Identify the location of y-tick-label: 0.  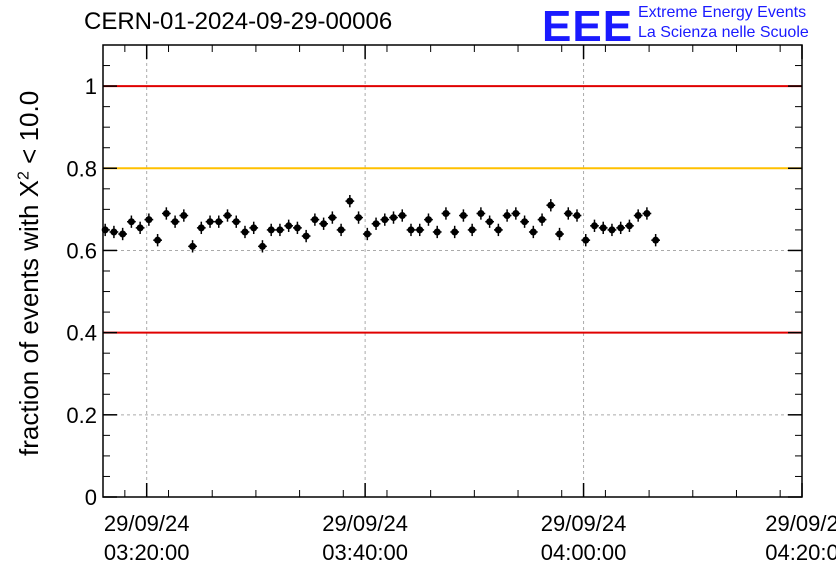
(91, 497).